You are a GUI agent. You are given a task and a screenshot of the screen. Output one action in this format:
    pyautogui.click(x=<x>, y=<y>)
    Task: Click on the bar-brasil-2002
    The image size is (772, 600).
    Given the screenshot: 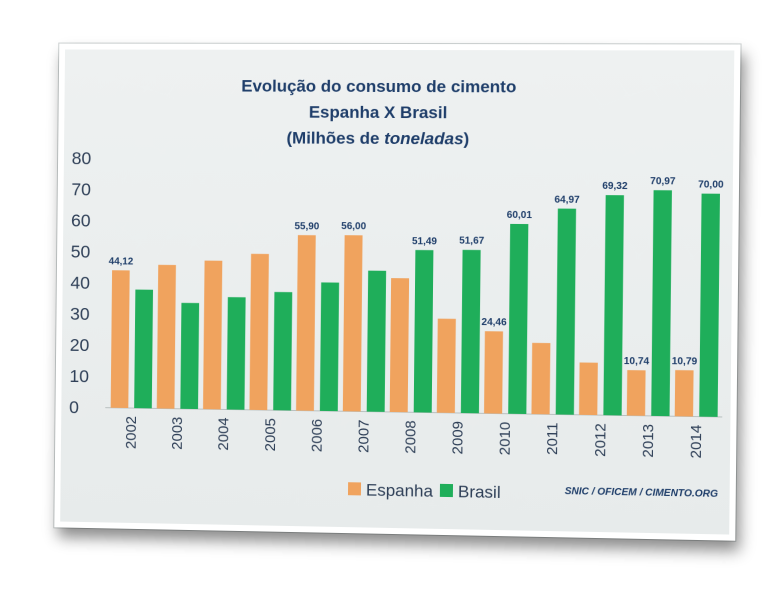 What is the action you would take?
    pyautogui.click(x=143, y=349)
    